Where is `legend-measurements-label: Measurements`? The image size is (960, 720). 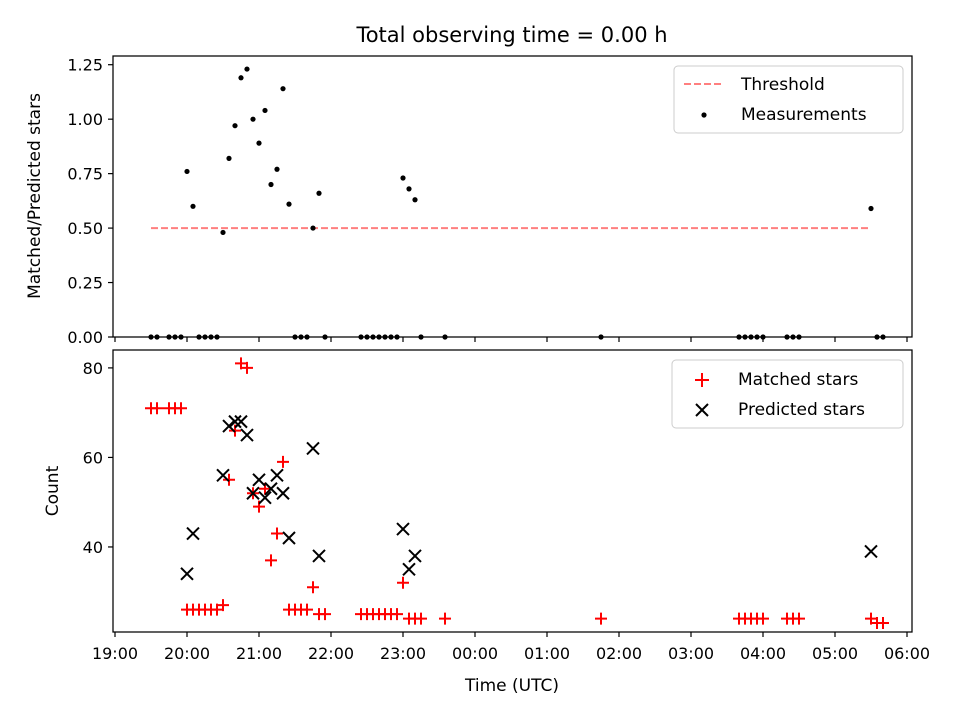 legend-measurements-label: Measurements is located at coordinates (804, 115).